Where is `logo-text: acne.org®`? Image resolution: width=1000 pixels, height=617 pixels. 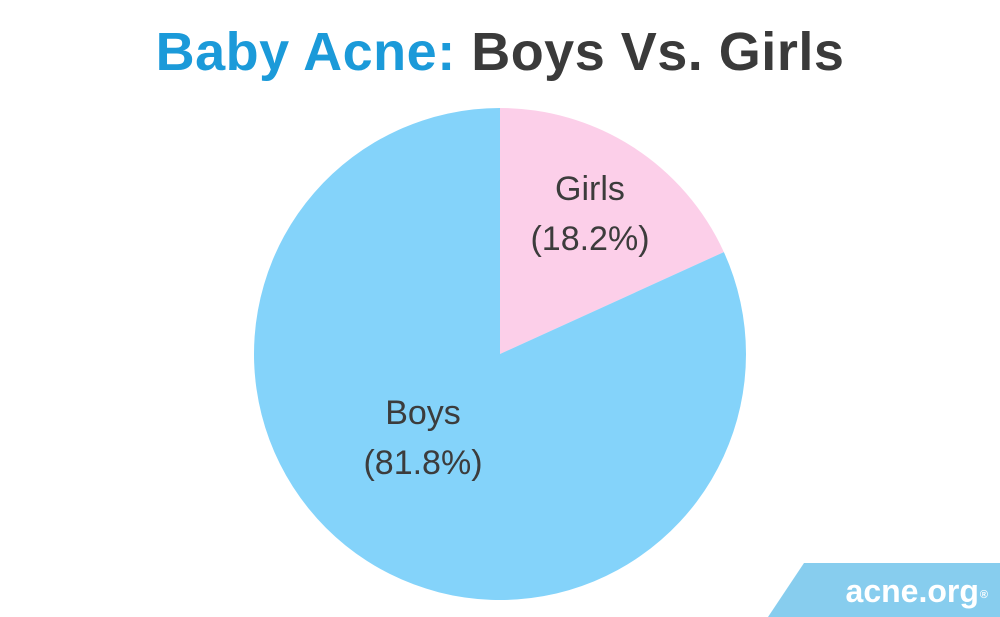 logo-text: acne.org® is located at coordinates (917, 591).